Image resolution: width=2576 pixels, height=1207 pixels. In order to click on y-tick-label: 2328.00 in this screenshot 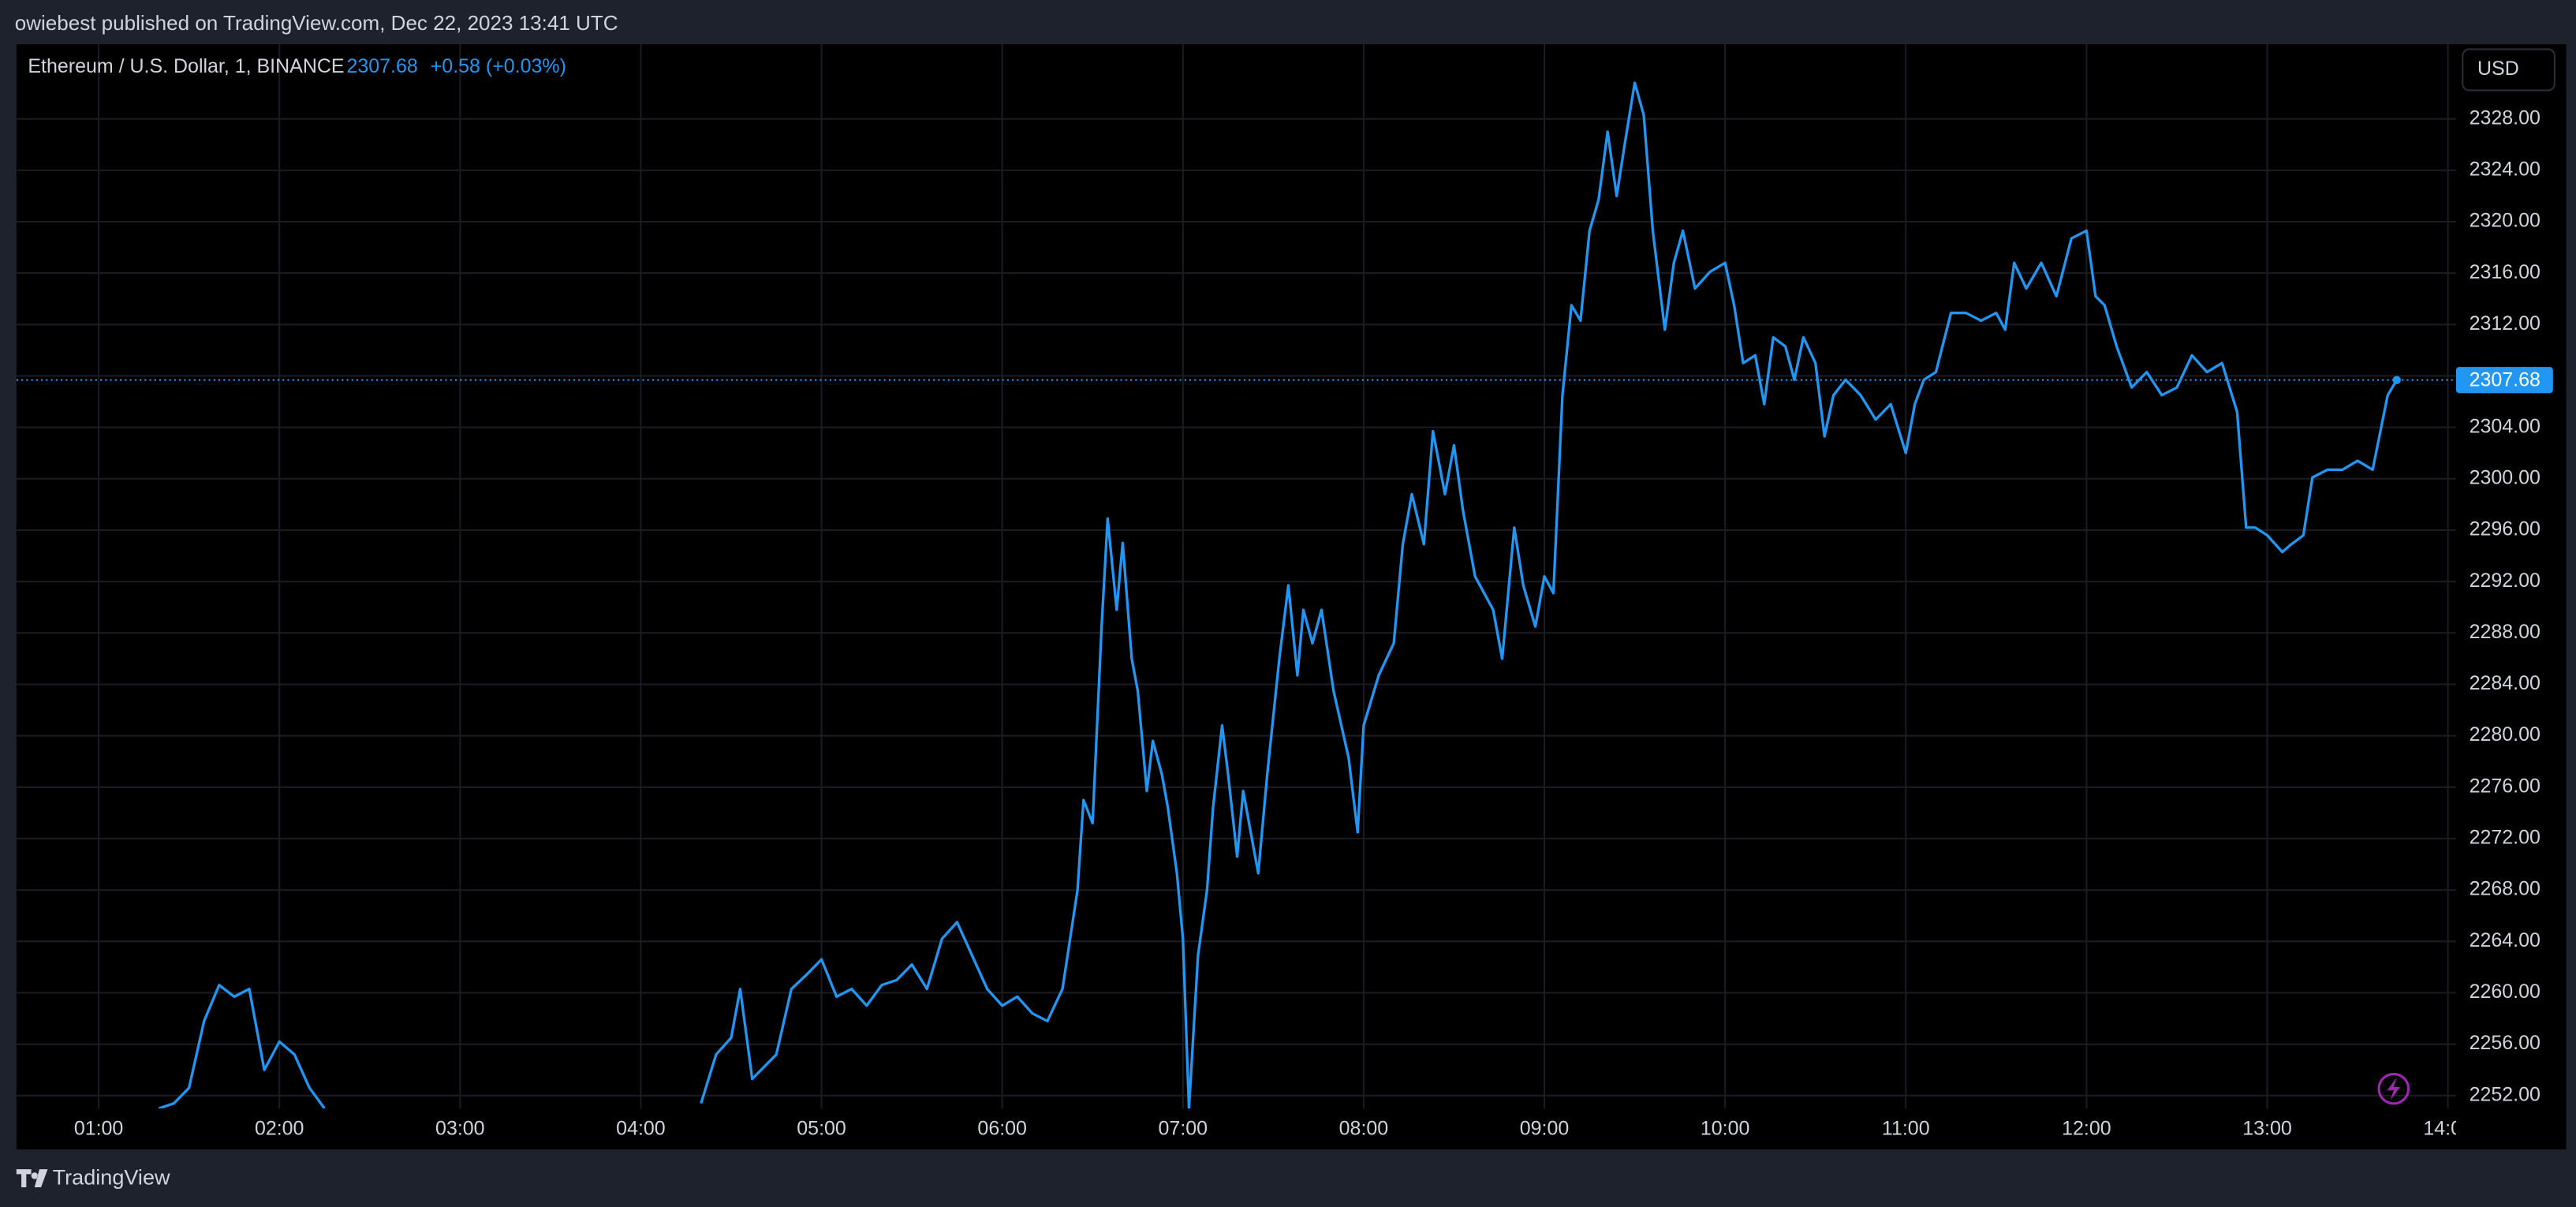, I will do `click(2505, 118)`.